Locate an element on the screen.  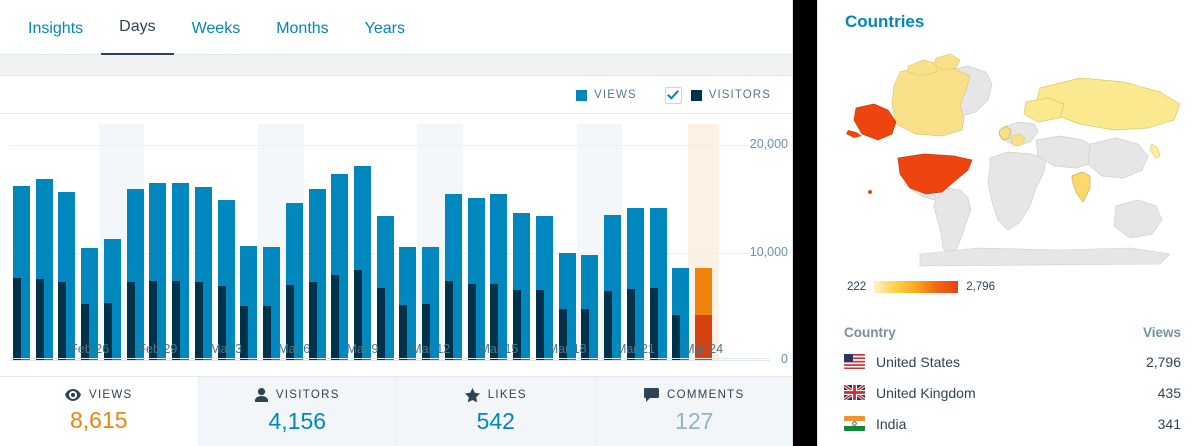
x-axis-tick-label: Mar 18 is located at coordinates (567, 349).